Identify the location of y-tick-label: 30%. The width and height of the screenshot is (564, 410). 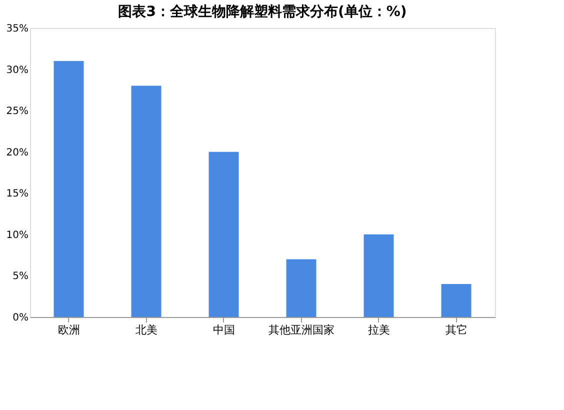
(17, 70).